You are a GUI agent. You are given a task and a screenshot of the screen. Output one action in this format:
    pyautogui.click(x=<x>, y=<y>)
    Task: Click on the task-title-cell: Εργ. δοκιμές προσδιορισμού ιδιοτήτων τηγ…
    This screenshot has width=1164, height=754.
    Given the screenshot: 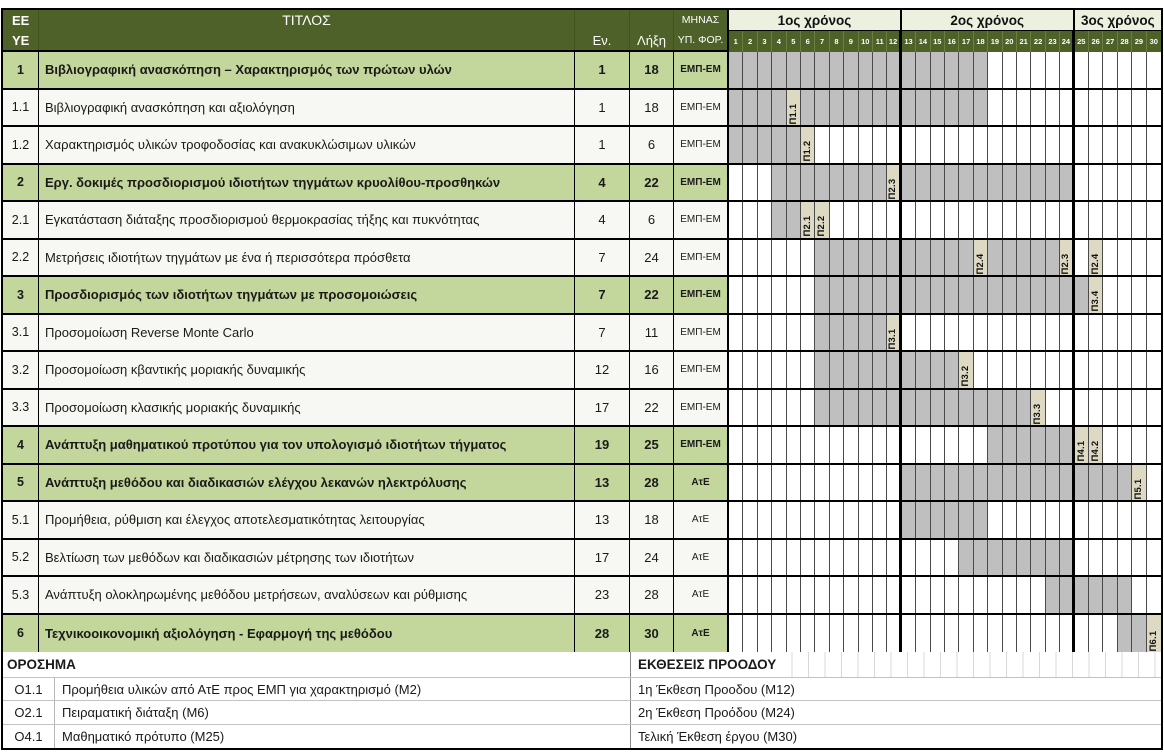 What is the action you would take?
    pyautogui.click(x=307, y=182)
    